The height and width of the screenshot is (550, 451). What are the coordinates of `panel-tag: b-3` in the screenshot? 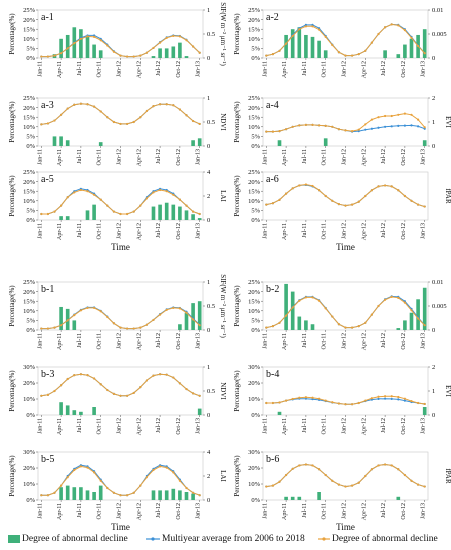 It's located at (47, 374).